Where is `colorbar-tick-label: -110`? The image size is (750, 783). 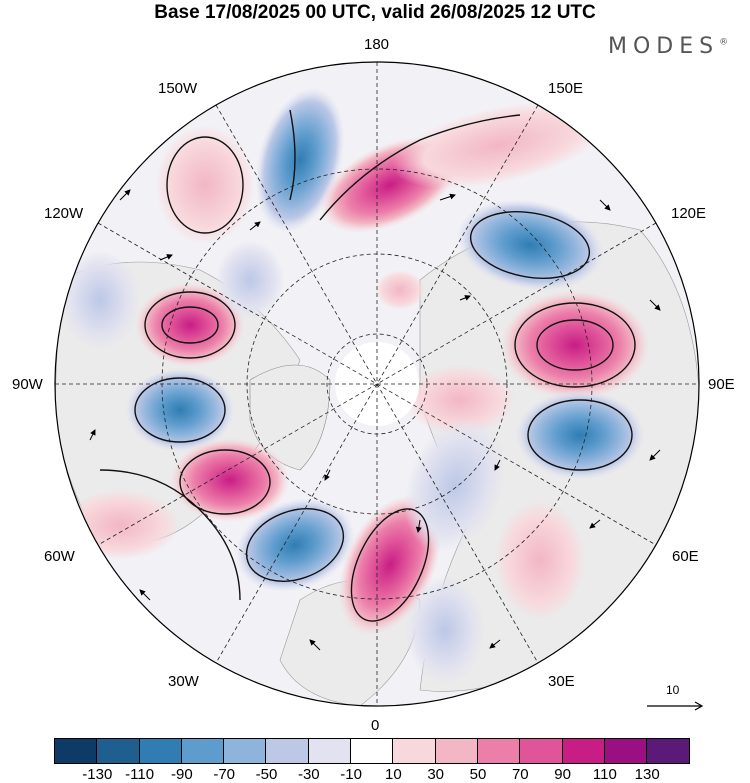 colorbar-tick-label: -110 is located at coordinates (140, 774).